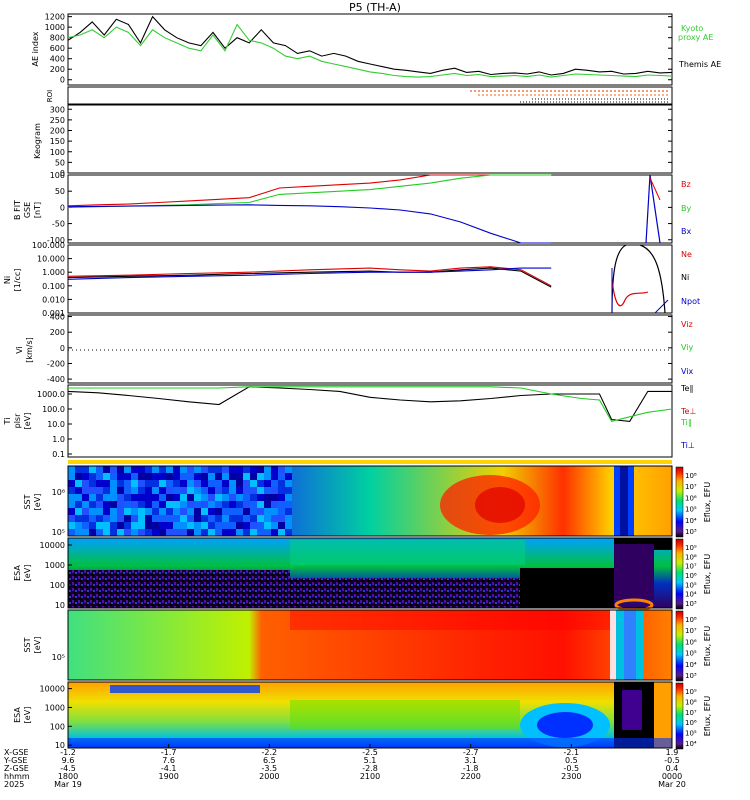  What do you see at coordinates (370, 573) in the screenshot?
I see `esa-ion-frame` at bounding box center [370, 573].